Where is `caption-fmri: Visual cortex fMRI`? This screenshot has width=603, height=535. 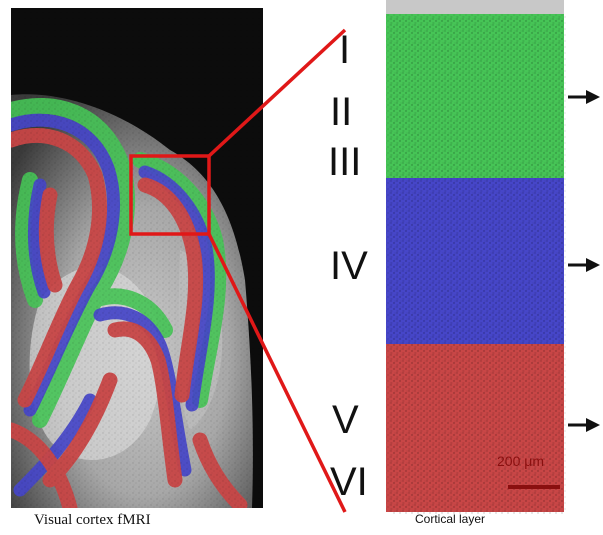 caption-fmri: Visual cortex fMRI is located at coordinates (92, 520).